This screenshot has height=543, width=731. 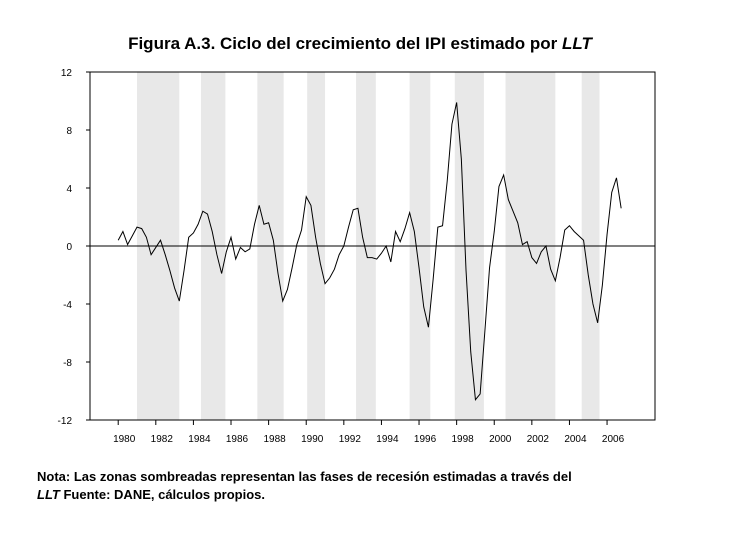 I want to click on y-tick-label: -4, so click(x=67, y=305).